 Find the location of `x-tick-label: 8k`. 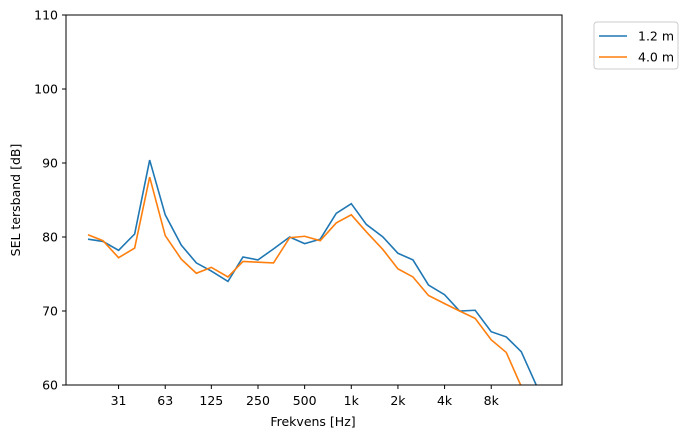

x-tick-label: 8k is located at coordinates (492, 400).